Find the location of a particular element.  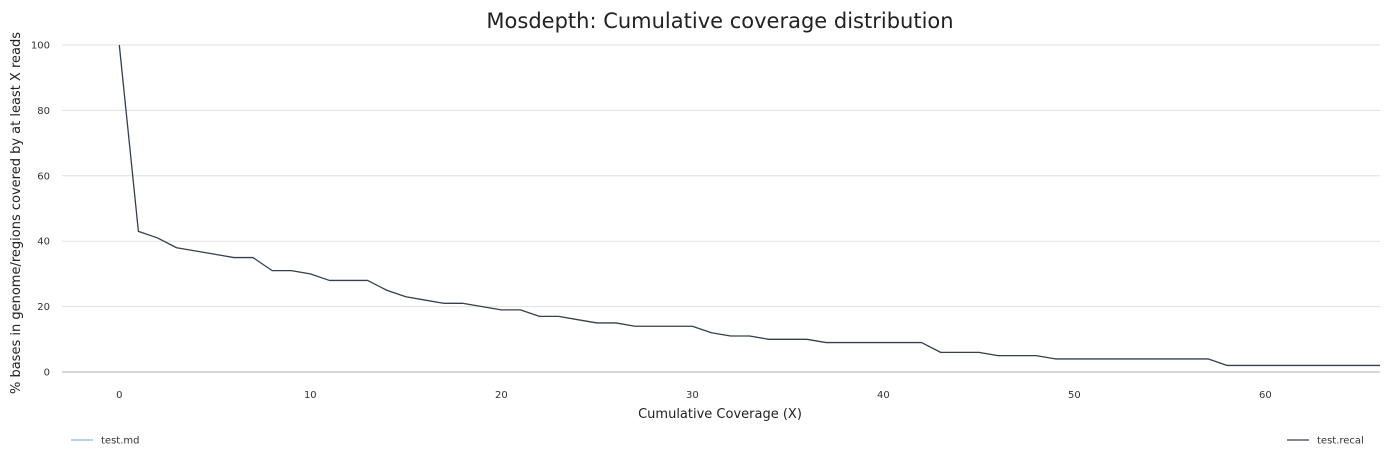

x-tick-label: 40 is located at coordinates (883, 395).